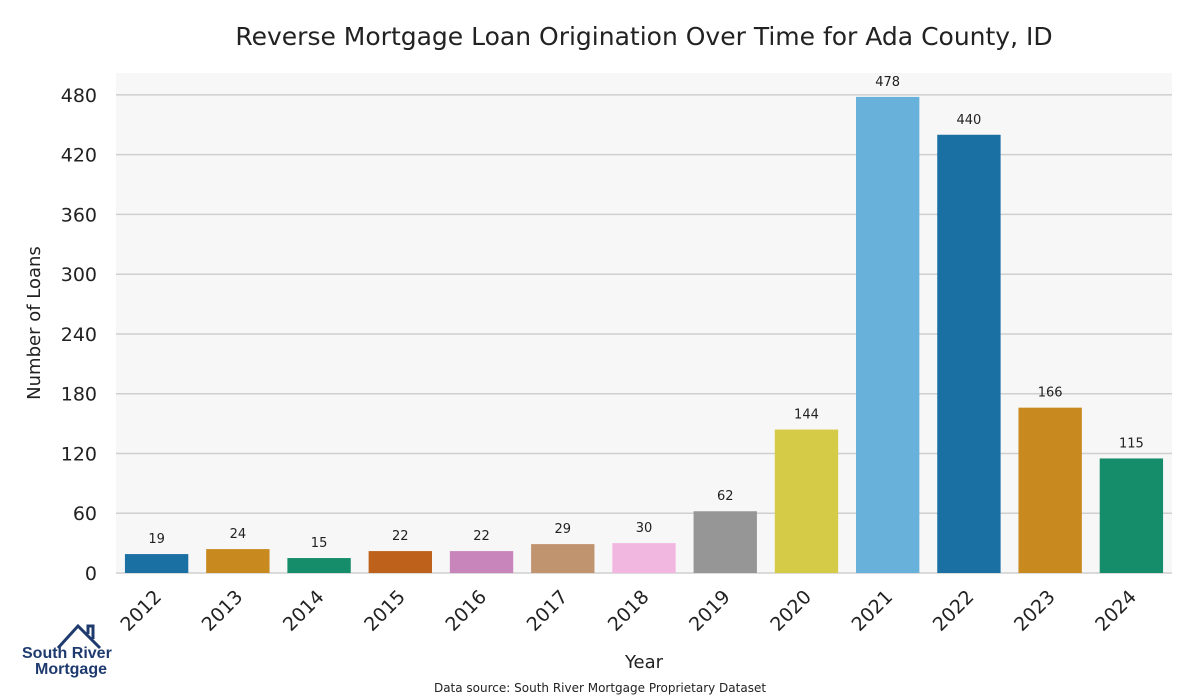  What do you see at coordinates (1035, 611) in the screenshot?
I see `x-tick-label: 2023` at bounding box center [1035, 611].